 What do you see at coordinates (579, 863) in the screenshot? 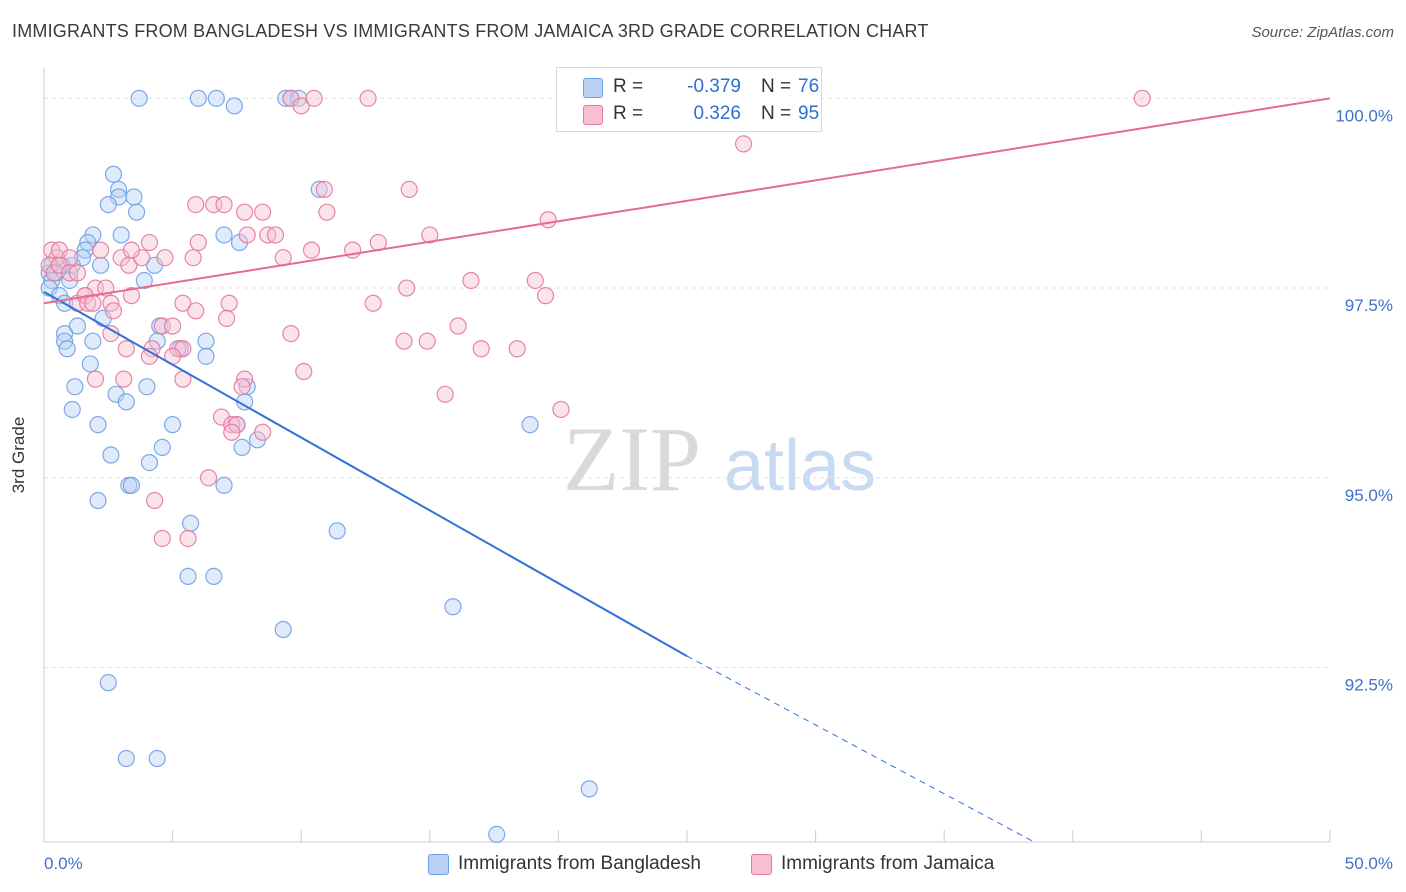
I see `legend-label-bangladesh: Immigrants from Bangladesh` at bounding box center [579, 863].